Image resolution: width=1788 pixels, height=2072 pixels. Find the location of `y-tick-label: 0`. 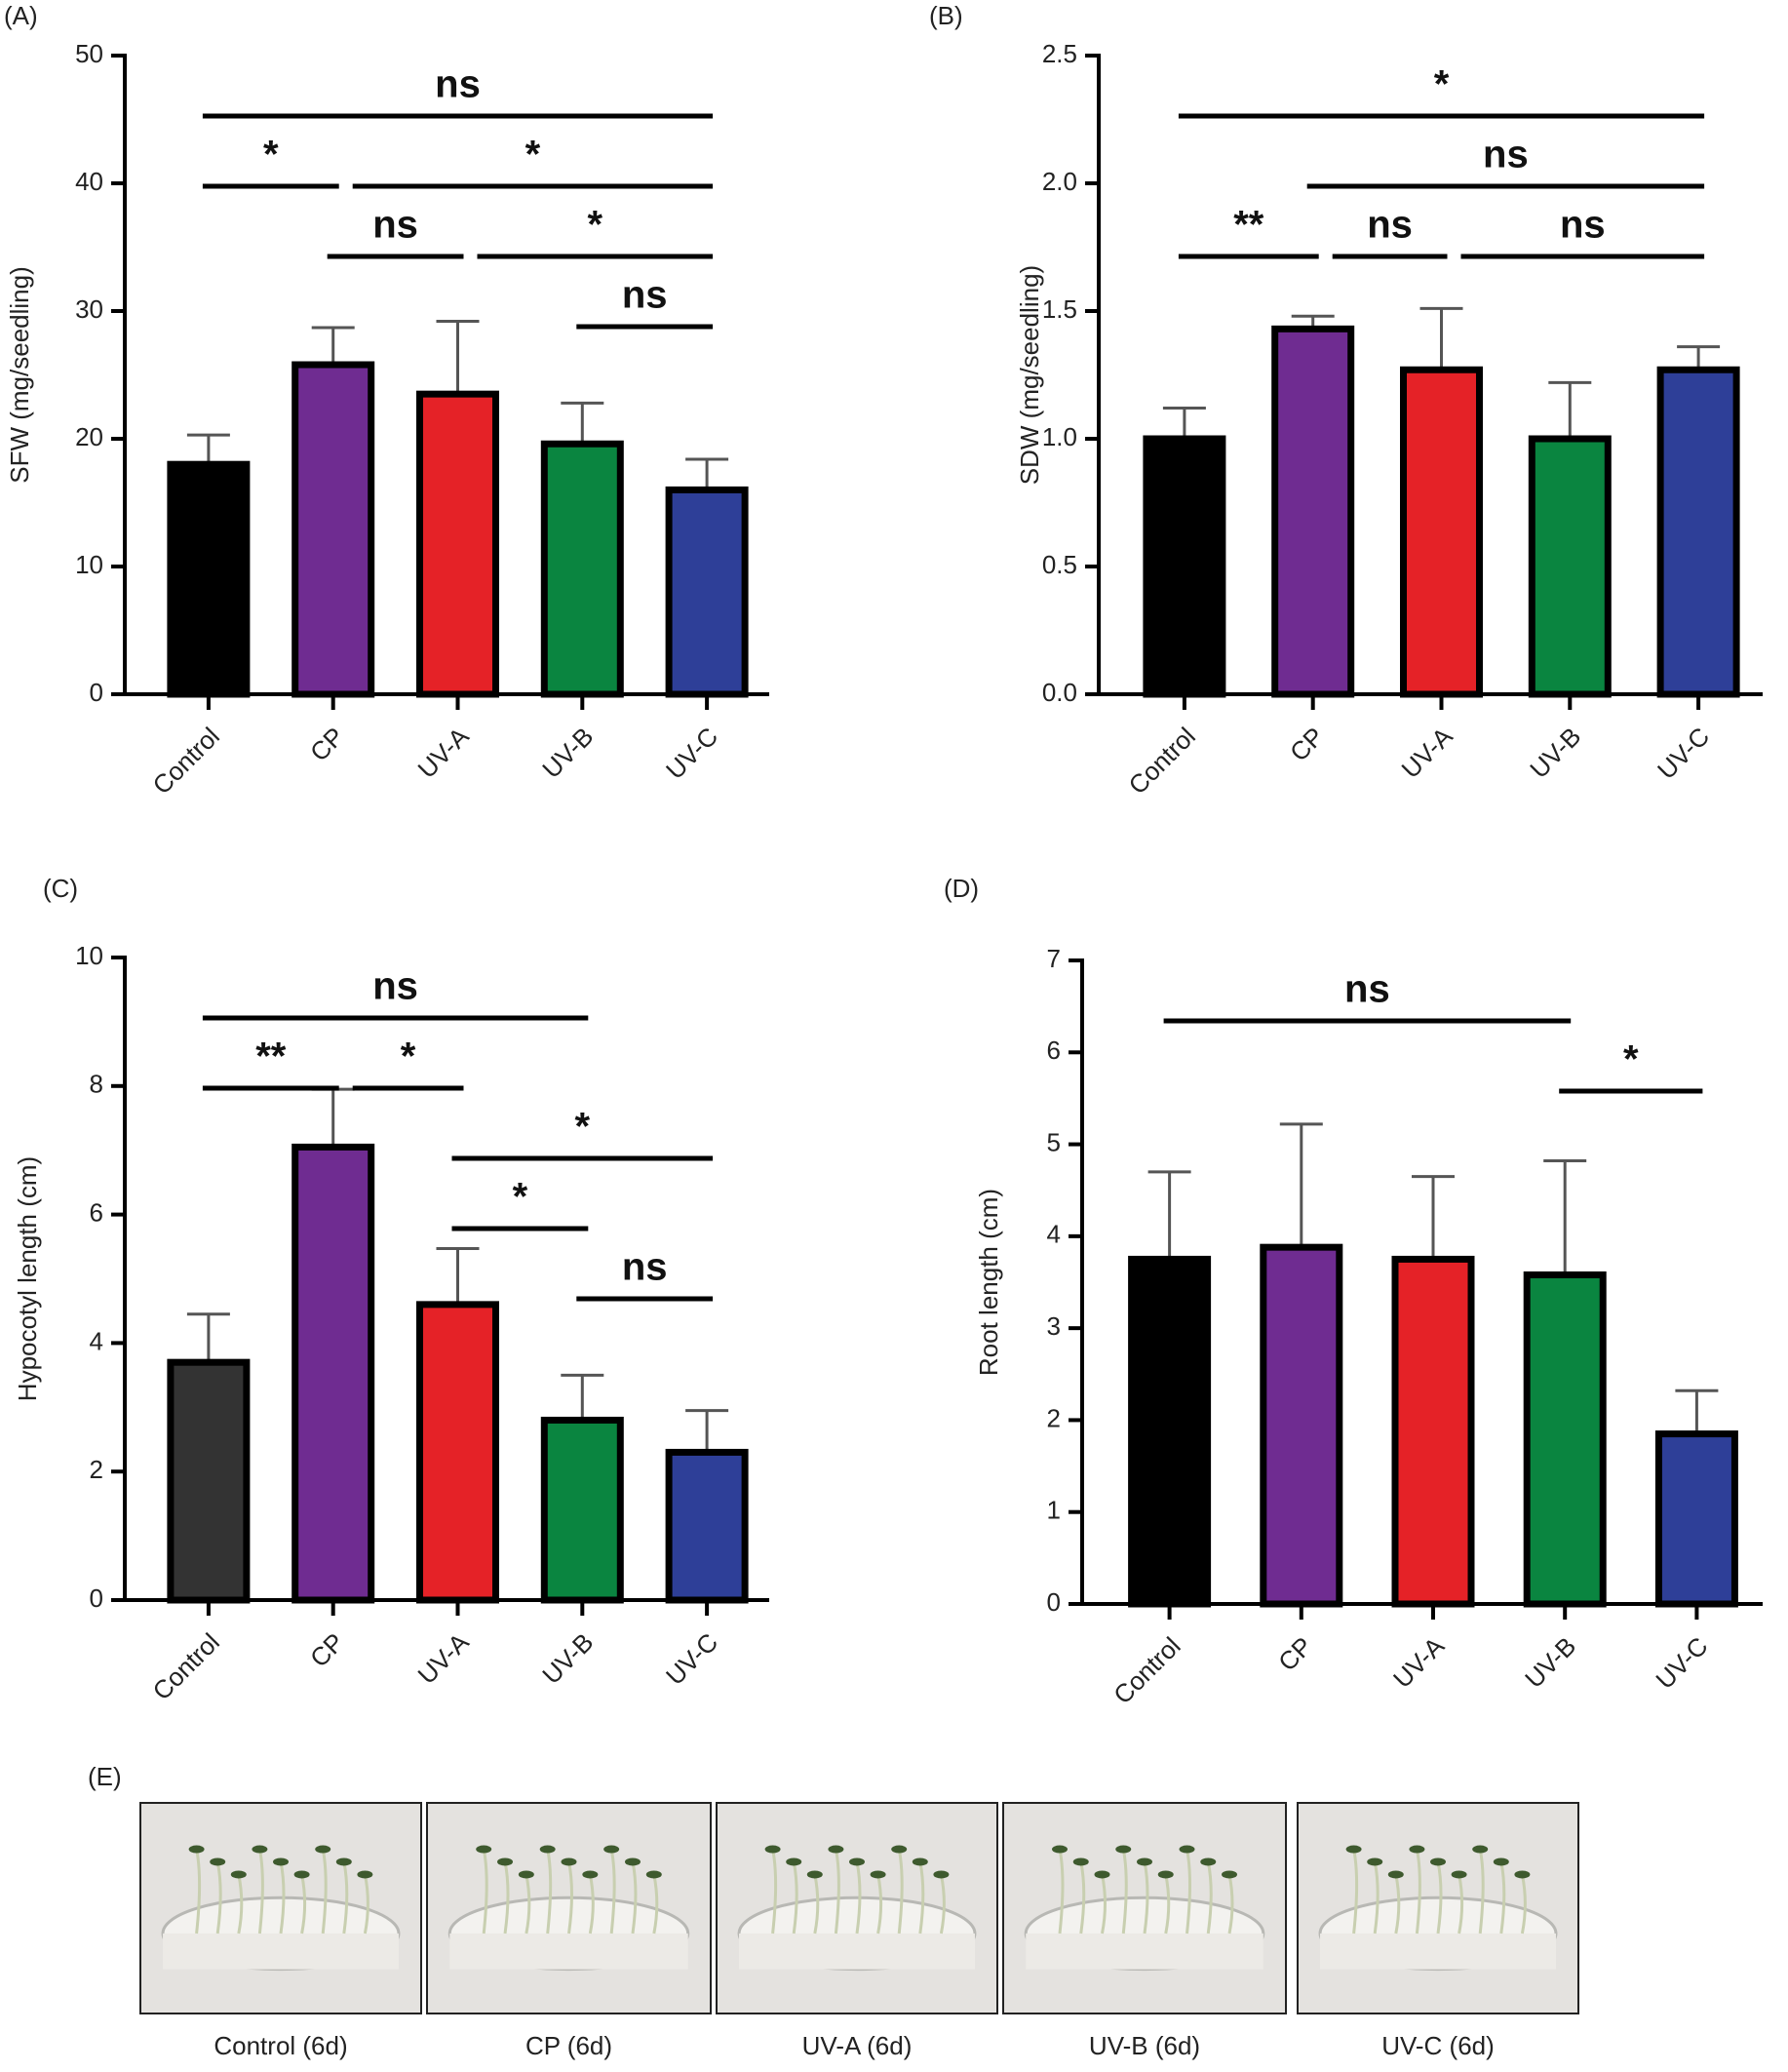

y-tick-label: 0 is located at coordinates (1054, 1602).